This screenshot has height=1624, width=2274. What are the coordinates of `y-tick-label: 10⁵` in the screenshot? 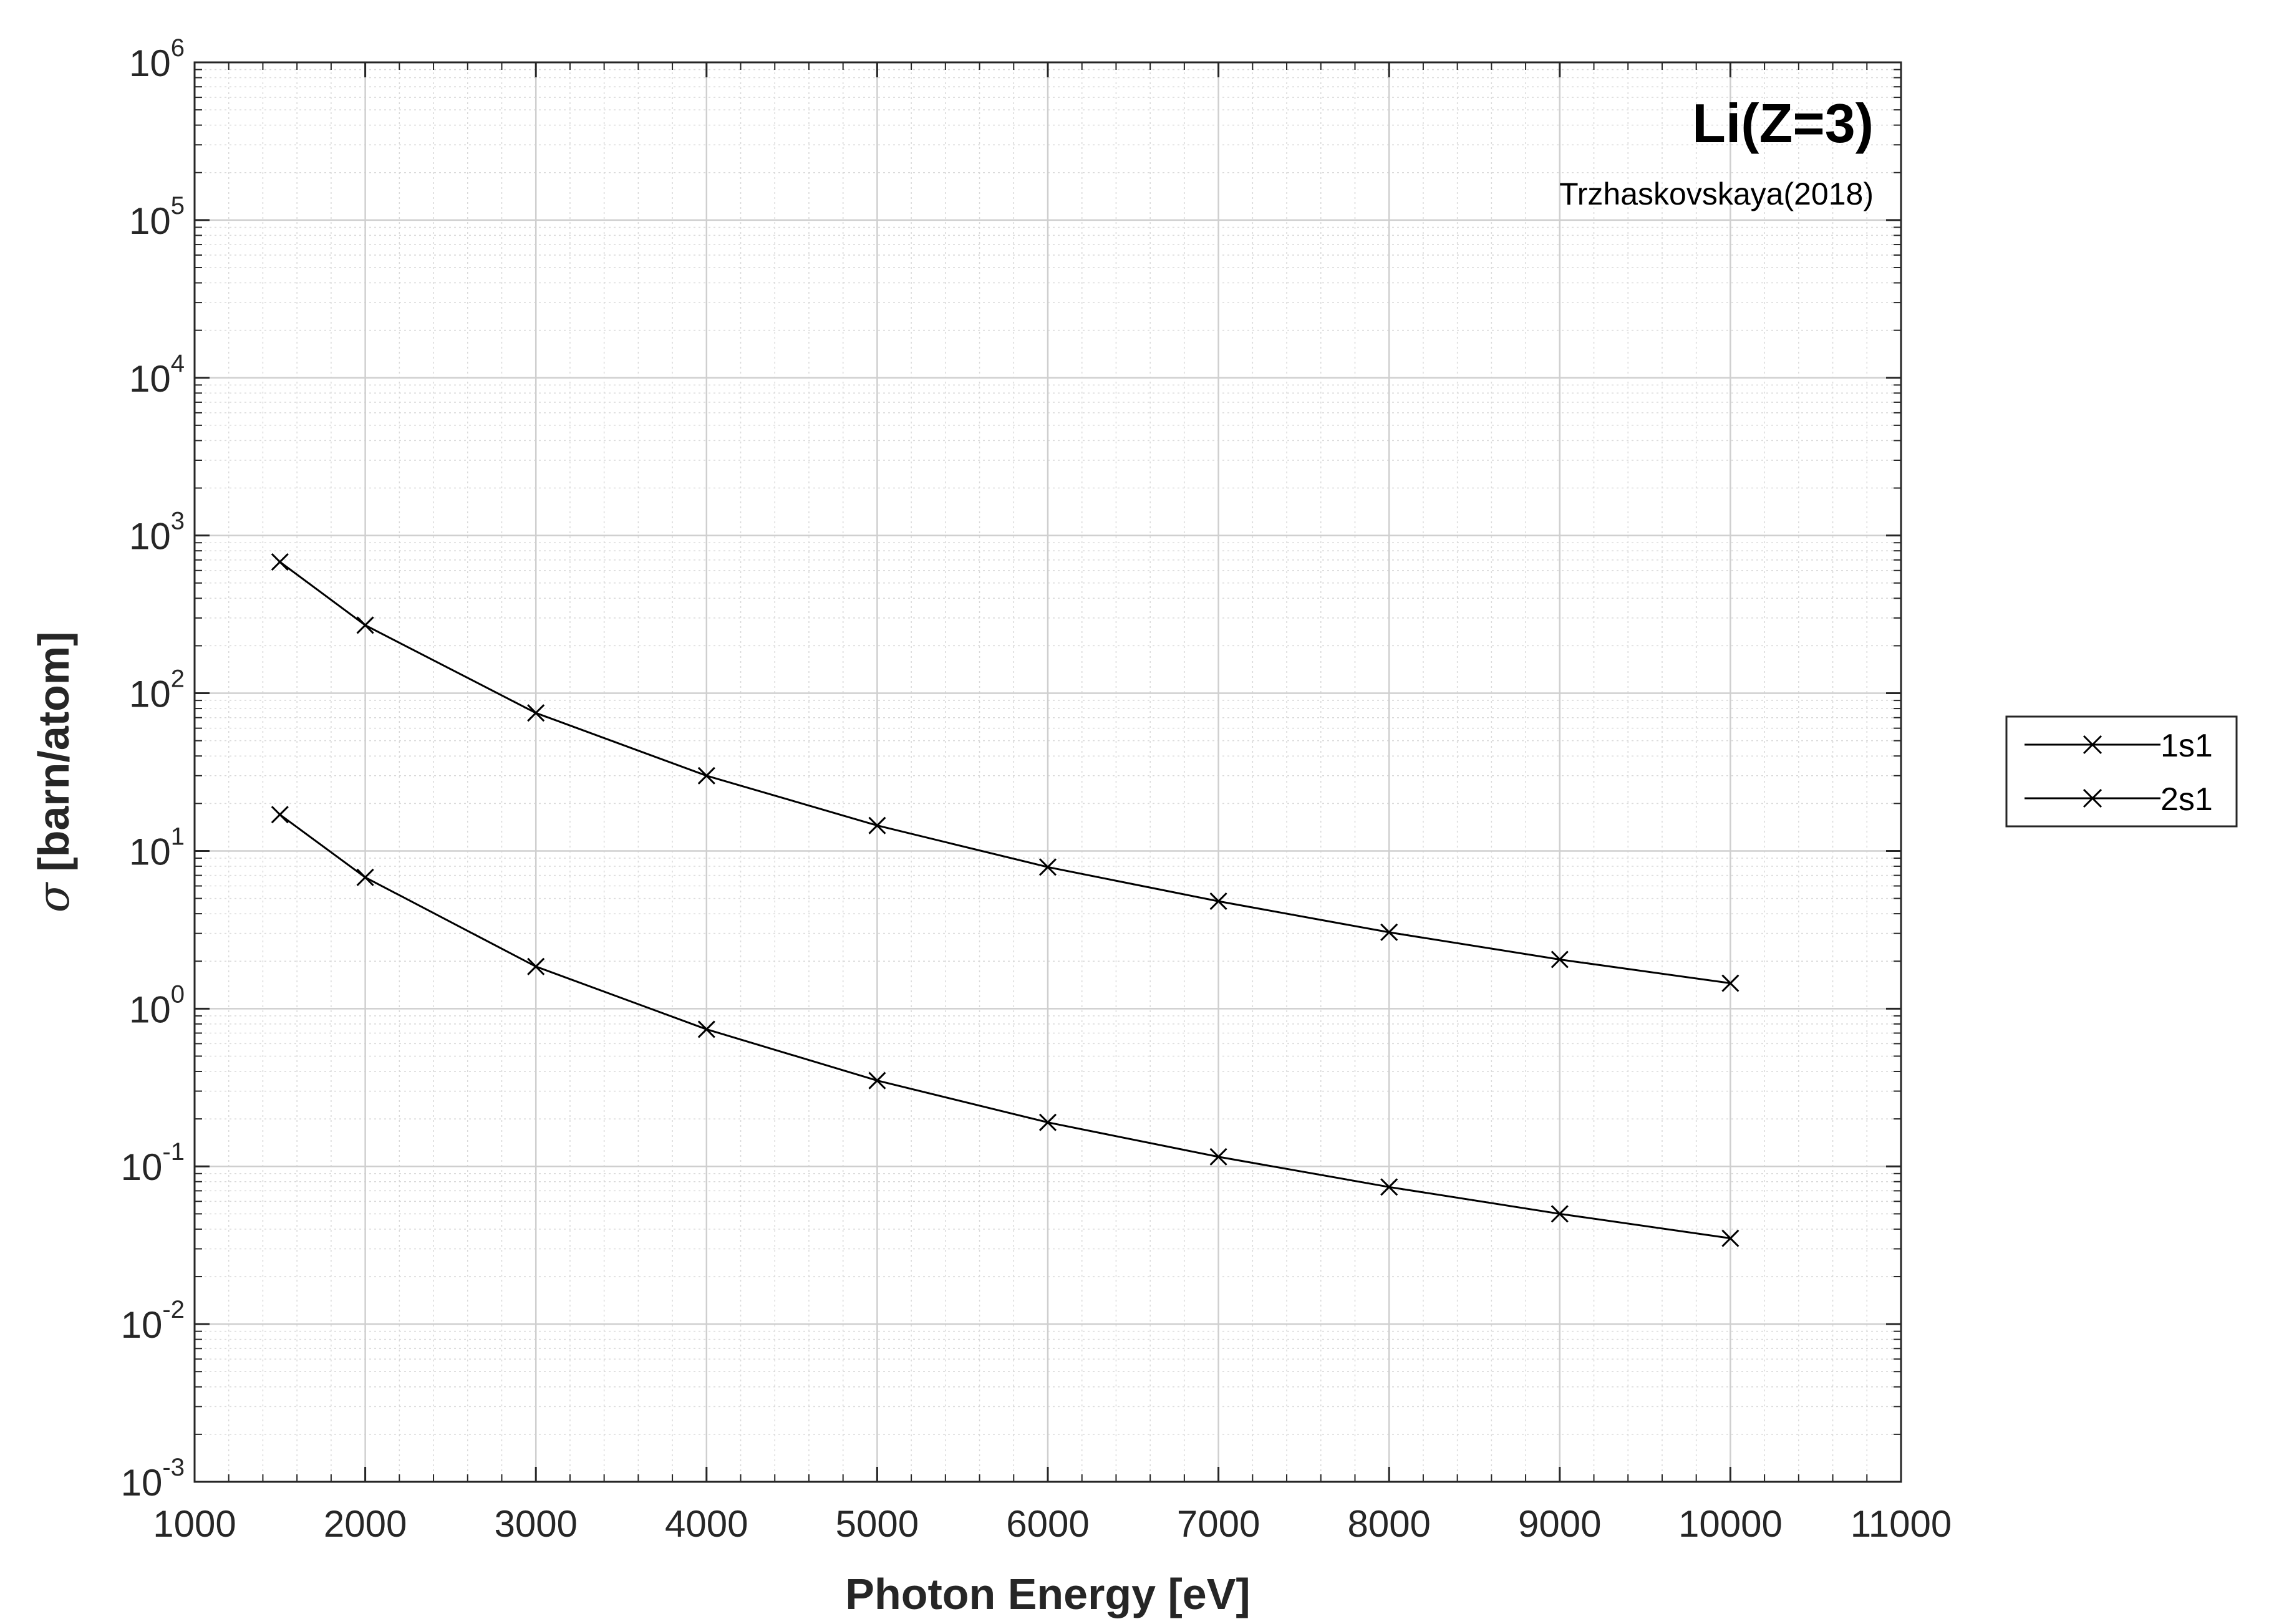 It's located at (157, 217).